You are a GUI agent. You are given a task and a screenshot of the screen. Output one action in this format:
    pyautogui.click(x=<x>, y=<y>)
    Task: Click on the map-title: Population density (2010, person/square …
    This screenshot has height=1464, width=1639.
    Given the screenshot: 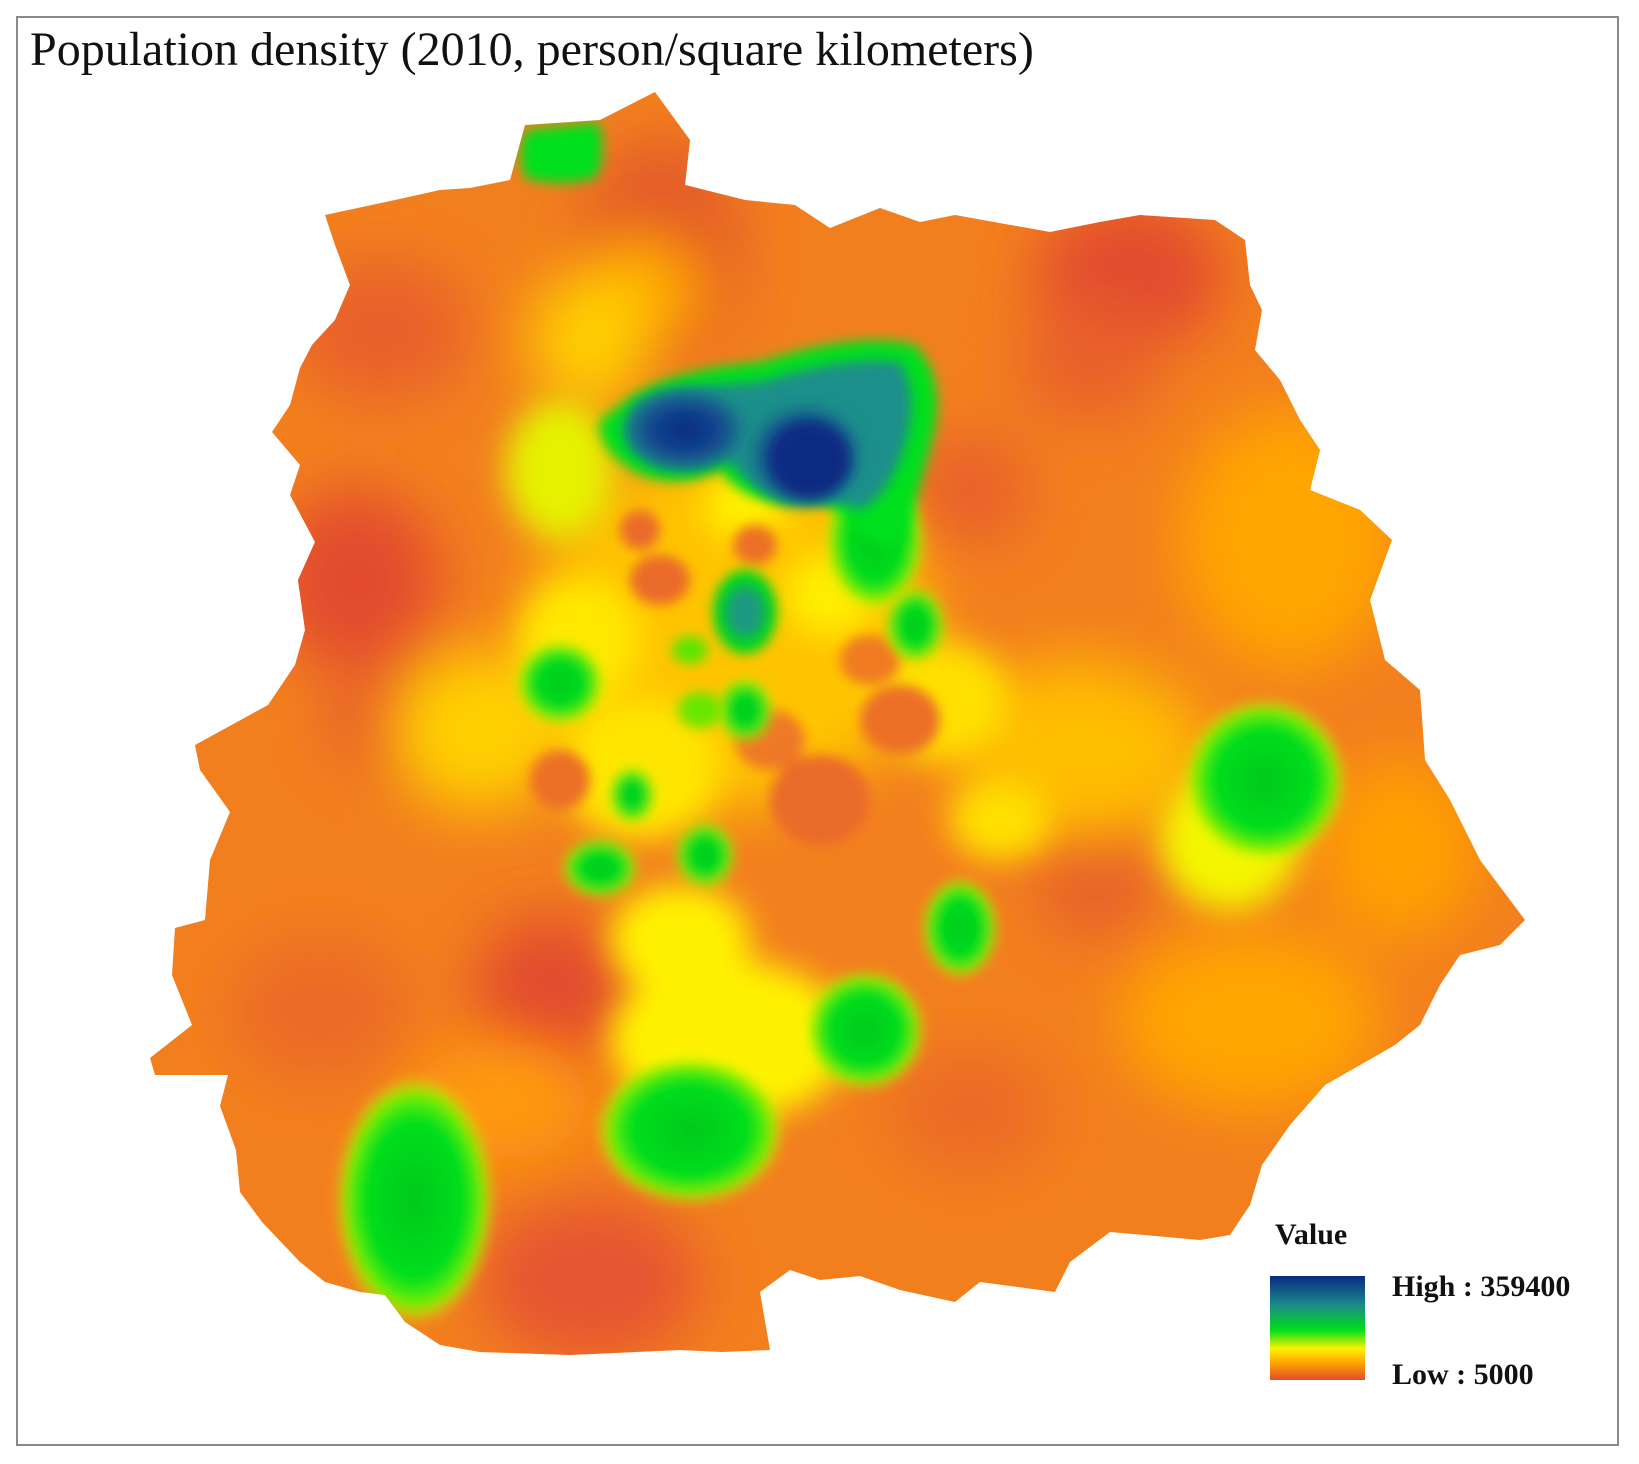 What is the action you would take?
    pyautogui.click(x=532, y=49)
    